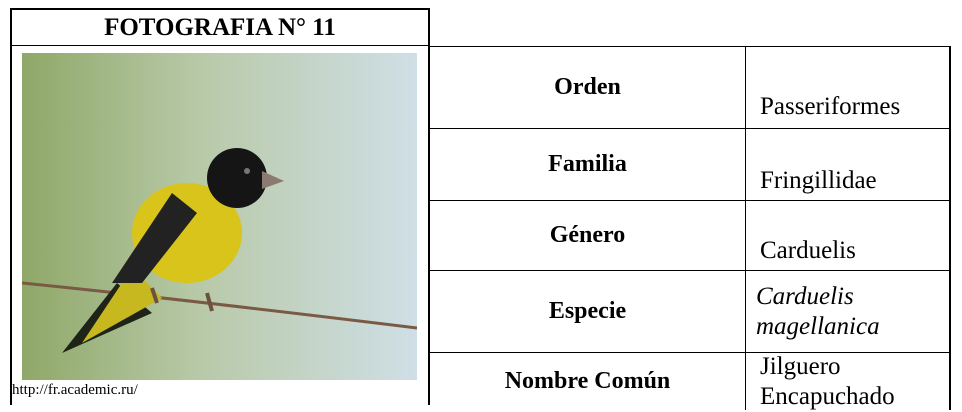  Describe the element at coordinates (588, 164) in the screenshot. I see `row-label: Familia` at that location.